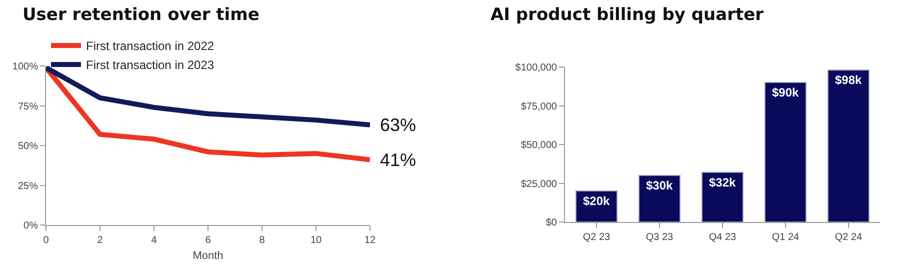 The width and height of the screenshot is (900, 272). I want to click on x-tick-label: Q3 23, so click(660, 237).